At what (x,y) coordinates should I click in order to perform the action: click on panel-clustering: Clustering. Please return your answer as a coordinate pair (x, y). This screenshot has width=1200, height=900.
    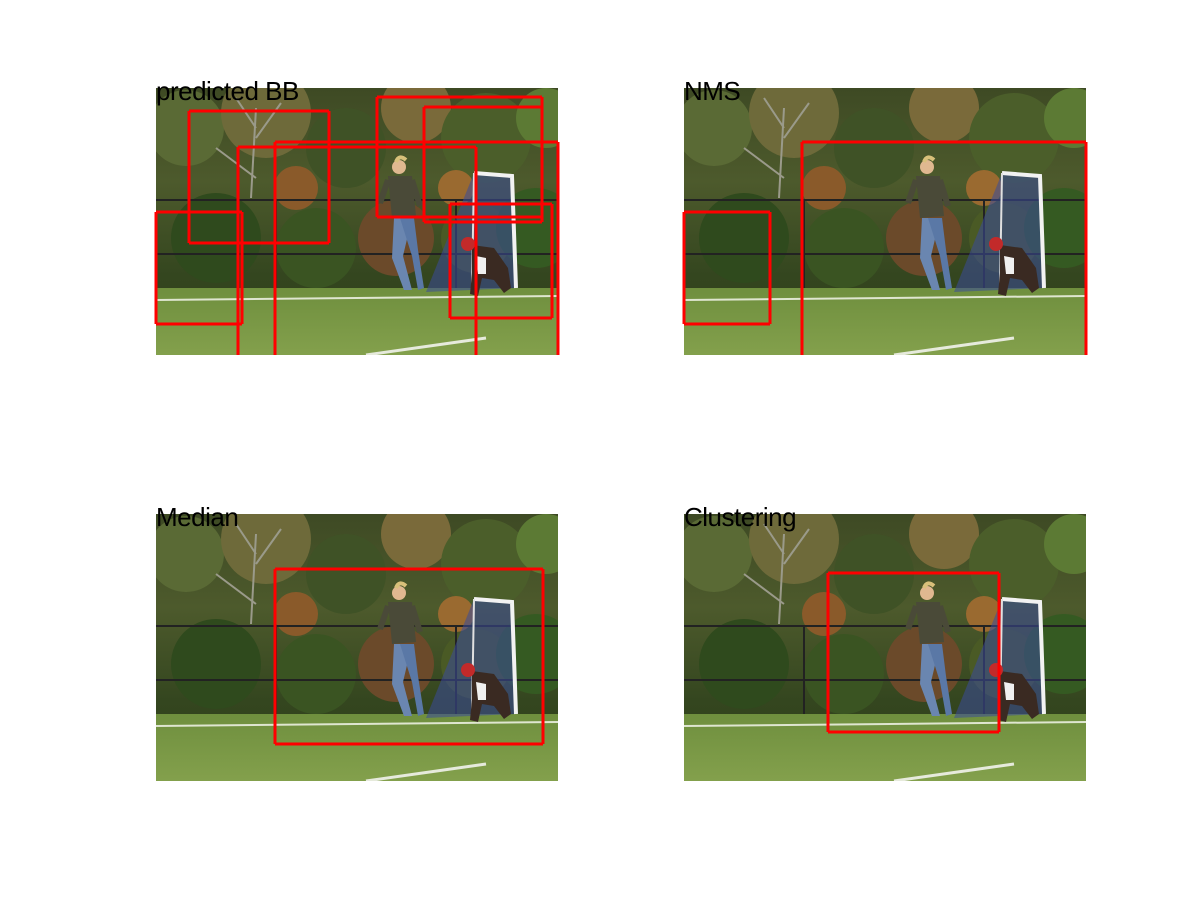
    Looking at the image, I should click on (885, 641).